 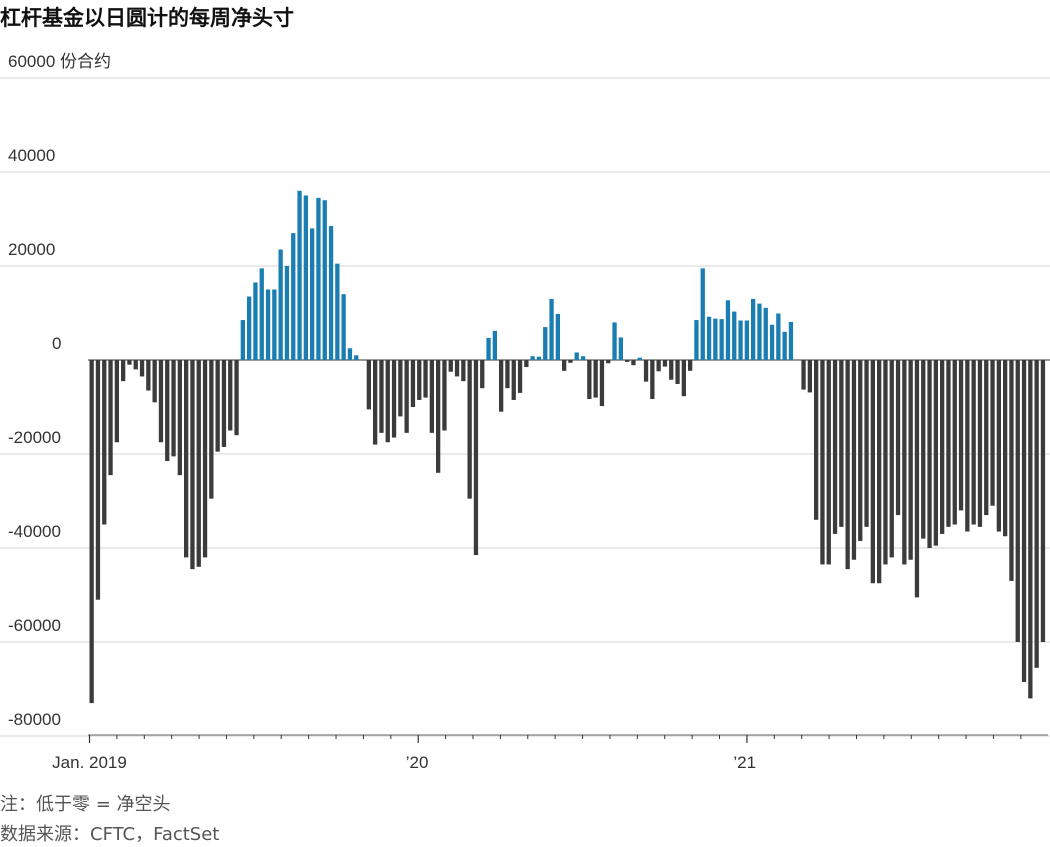 I want to click on x-tick-label: Jan. 2019, so click(x=89, y=762).